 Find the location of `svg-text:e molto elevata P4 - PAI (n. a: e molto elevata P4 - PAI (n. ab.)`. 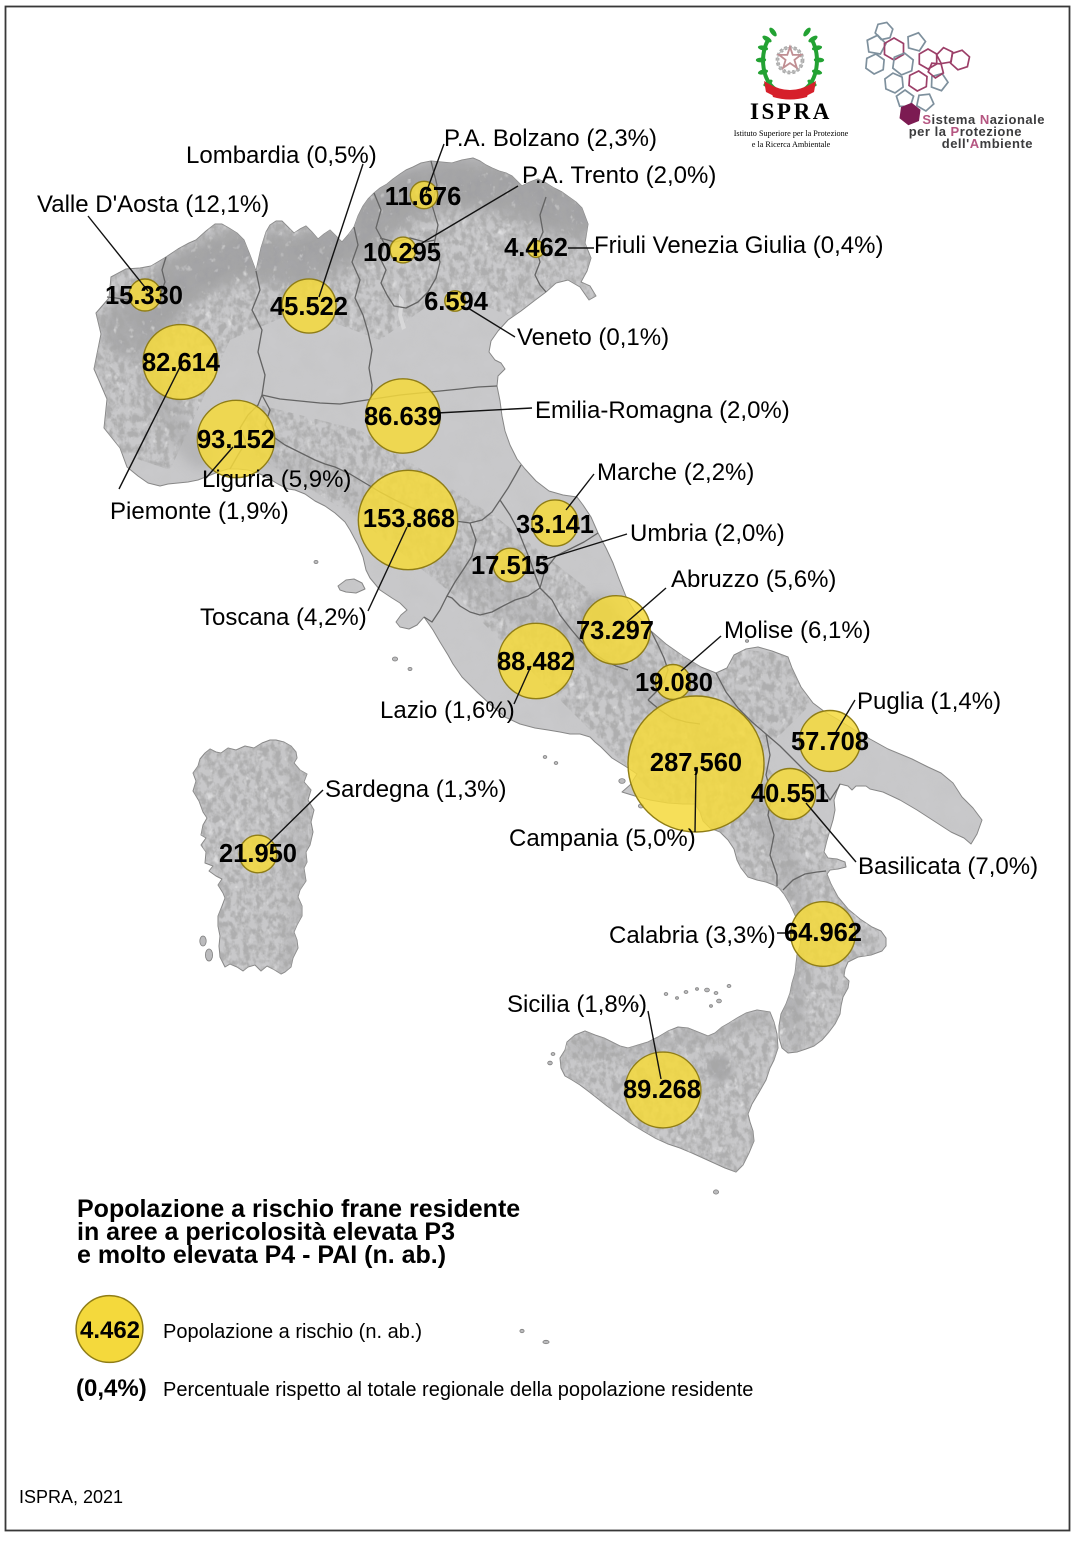

svg-text:e molto elevata P4 - PAI (n. a: e molto elevata P4 - PAI (n. ab.) is located at coordinates (261, 1255).